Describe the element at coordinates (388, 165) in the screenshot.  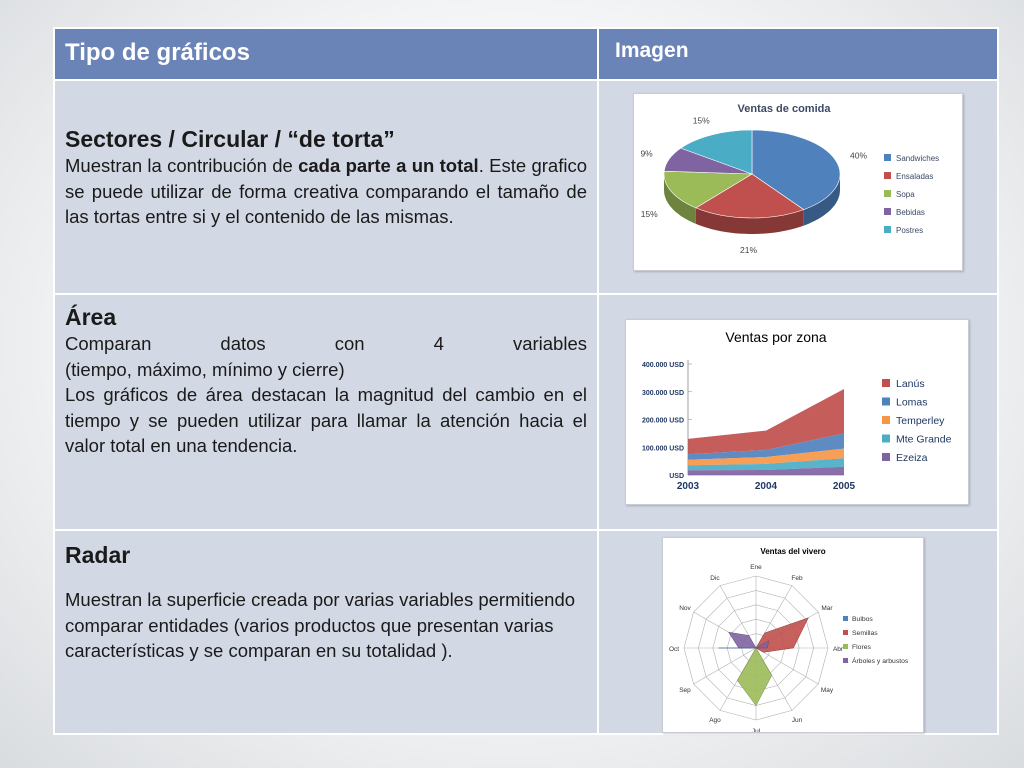
I see `pie-desc-bold: cada parte a un total` at that location.